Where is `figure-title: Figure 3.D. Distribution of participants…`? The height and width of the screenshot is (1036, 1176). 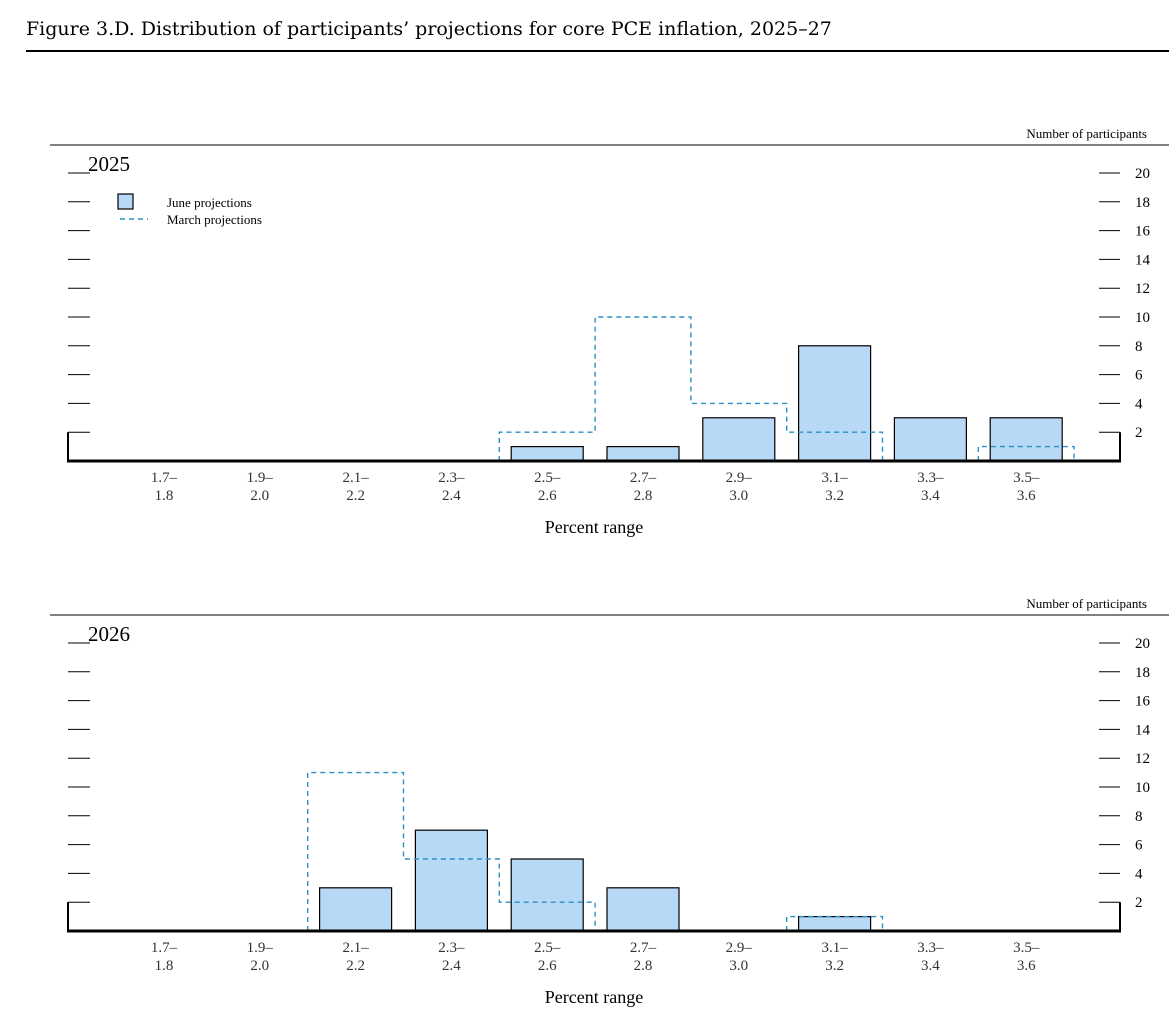
figure-title: Figure 3.D. Distribution of participants… is located at coordinates (429, 29).